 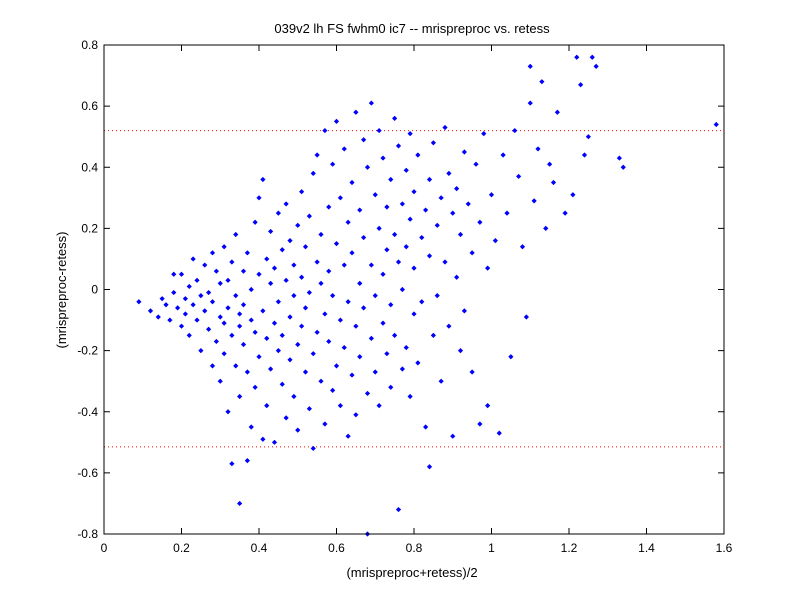 I want to click on x-tick-label: 1.4, so click(x=646, y=548).